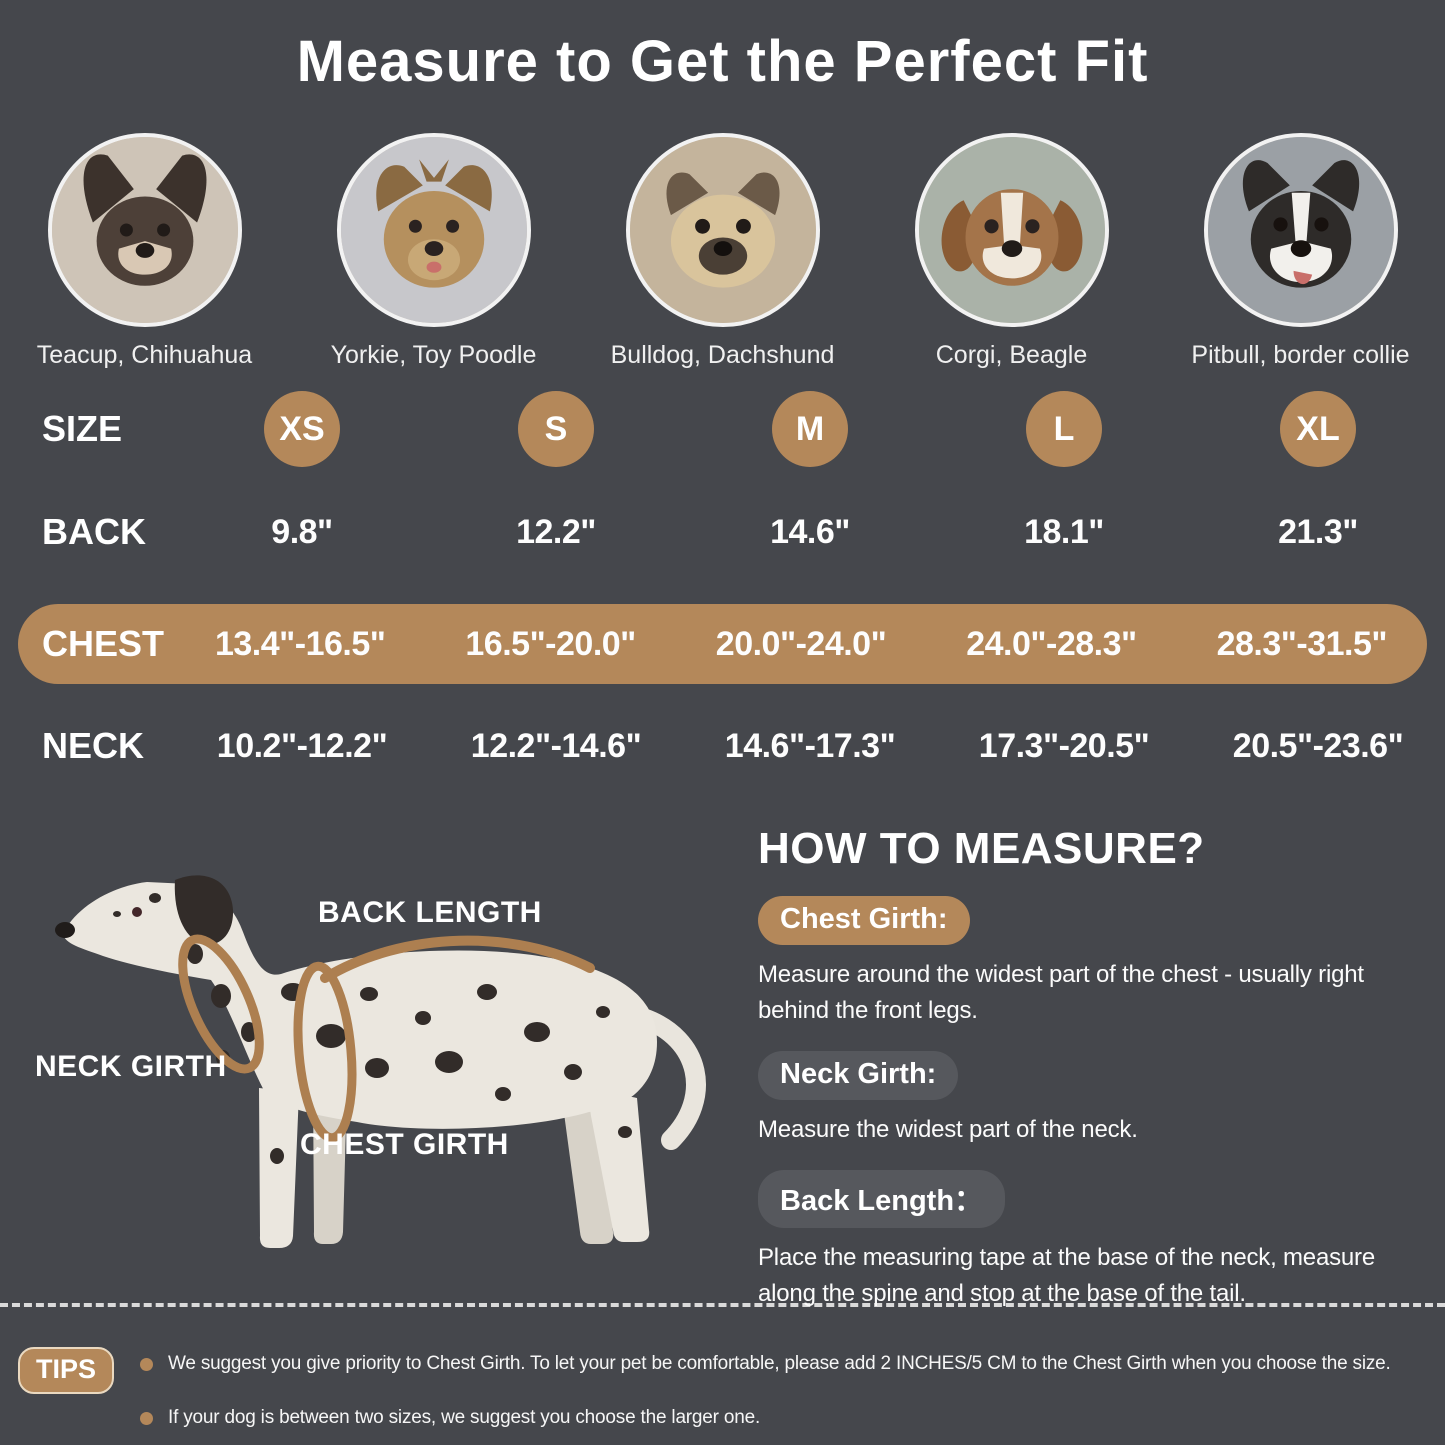 The width and height of the screenshot is (1445, 1445). What do you see at coordinates (144, 355) in the screenshot?
I see `breed-label: Teacup, Chihuahua` at bounding box center [144, 355].